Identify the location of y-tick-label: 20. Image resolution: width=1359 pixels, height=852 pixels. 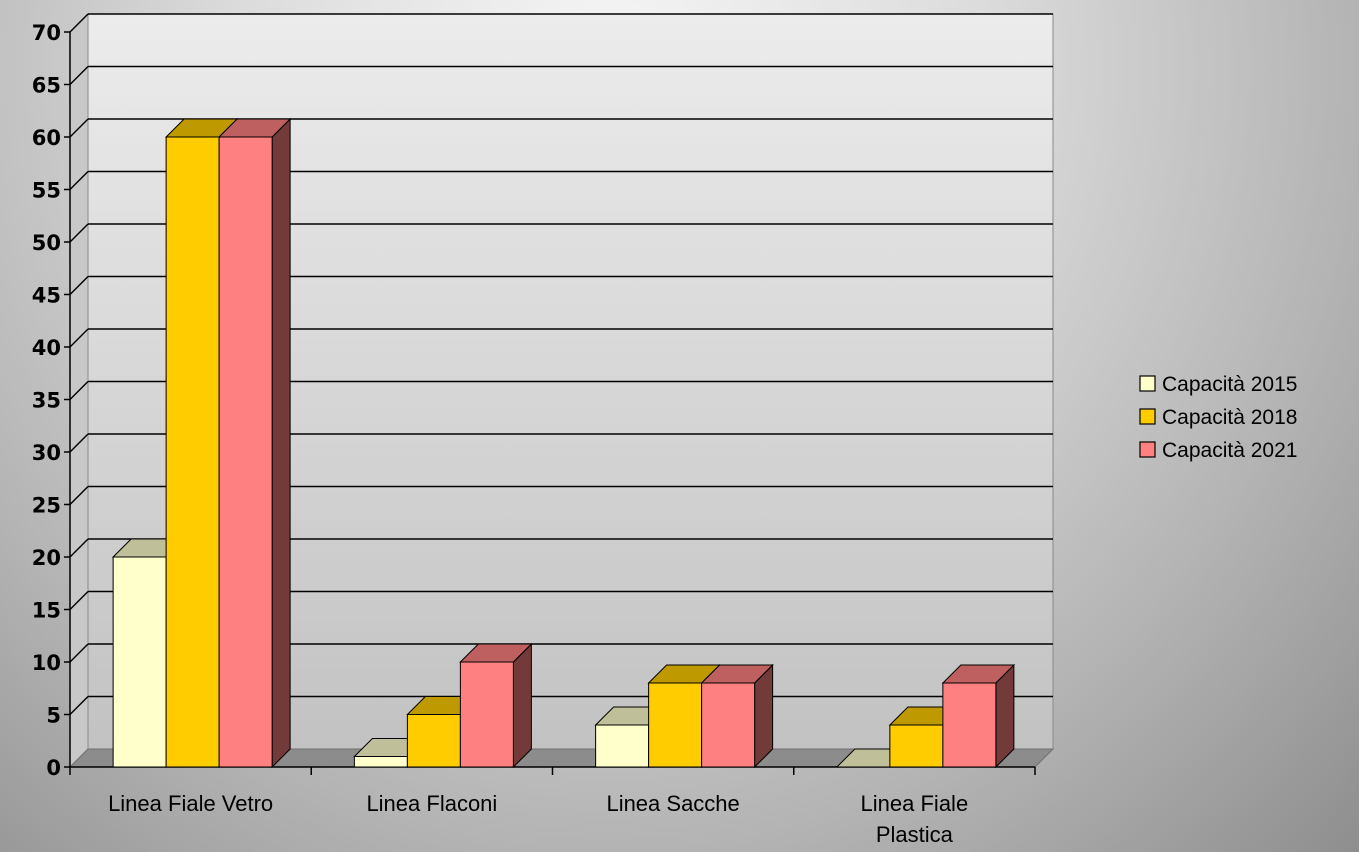
(46, 558).